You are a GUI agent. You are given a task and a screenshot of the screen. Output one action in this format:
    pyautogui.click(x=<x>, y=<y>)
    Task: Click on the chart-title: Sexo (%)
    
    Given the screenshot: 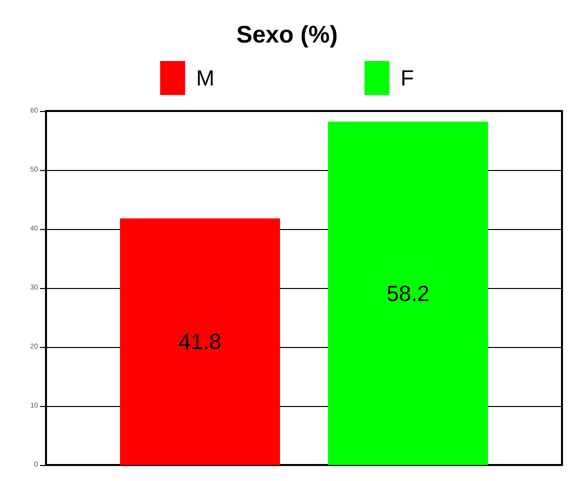 What is the action you would take?
    pyautogui.click(x=287, y=35)
    